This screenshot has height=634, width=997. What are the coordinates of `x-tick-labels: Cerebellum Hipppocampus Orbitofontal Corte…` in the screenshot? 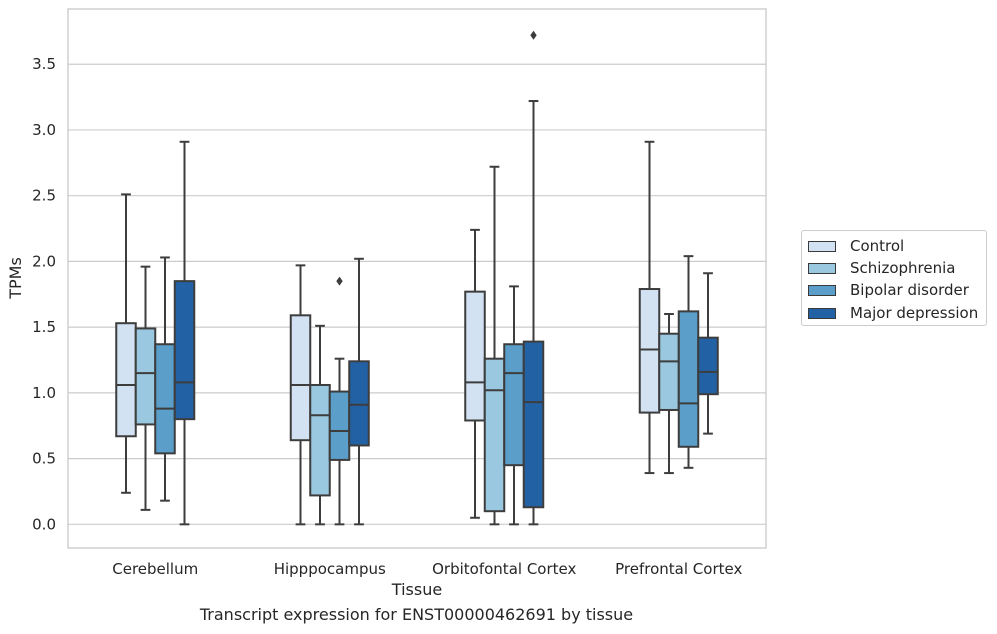 It's located at (427, 569).